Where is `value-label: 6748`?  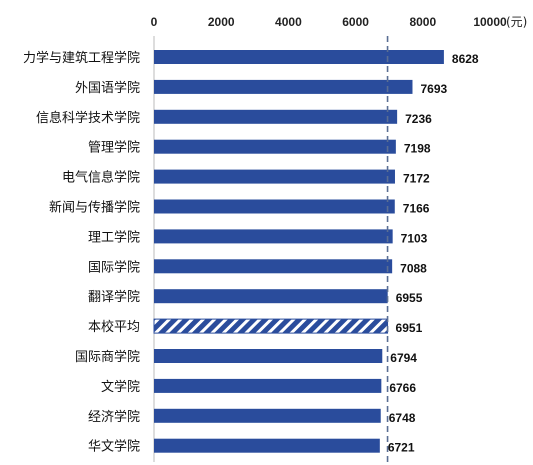
value-label: 6748 is located at coordinates (402, 418).